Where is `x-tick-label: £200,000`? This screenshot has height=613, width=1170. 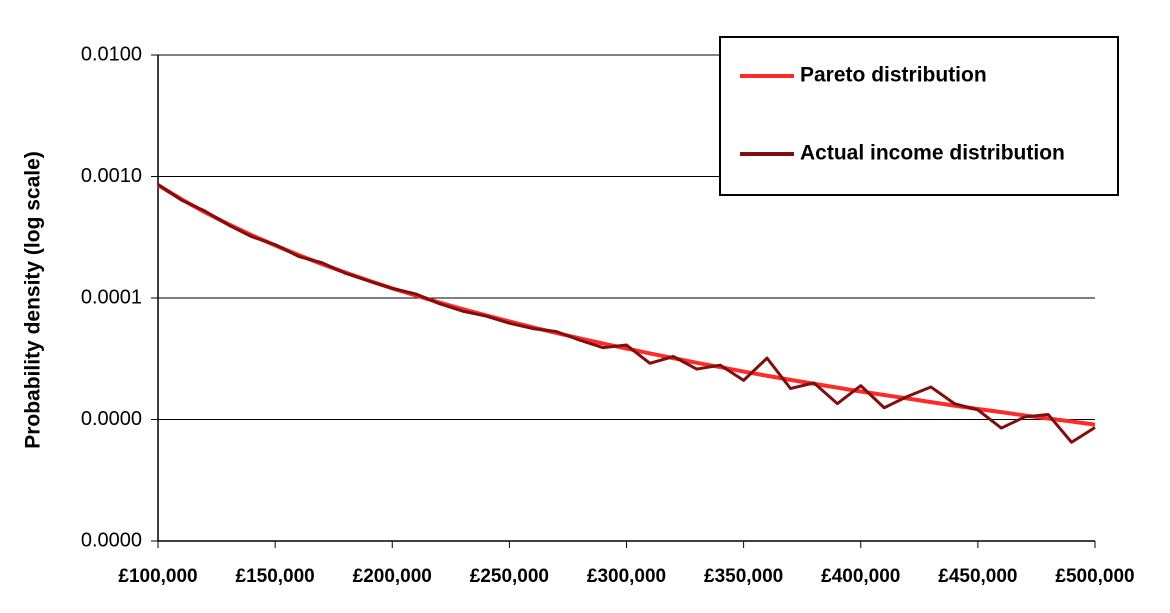
x-tick-label: £200,000 is located at coordinates (392, 576).